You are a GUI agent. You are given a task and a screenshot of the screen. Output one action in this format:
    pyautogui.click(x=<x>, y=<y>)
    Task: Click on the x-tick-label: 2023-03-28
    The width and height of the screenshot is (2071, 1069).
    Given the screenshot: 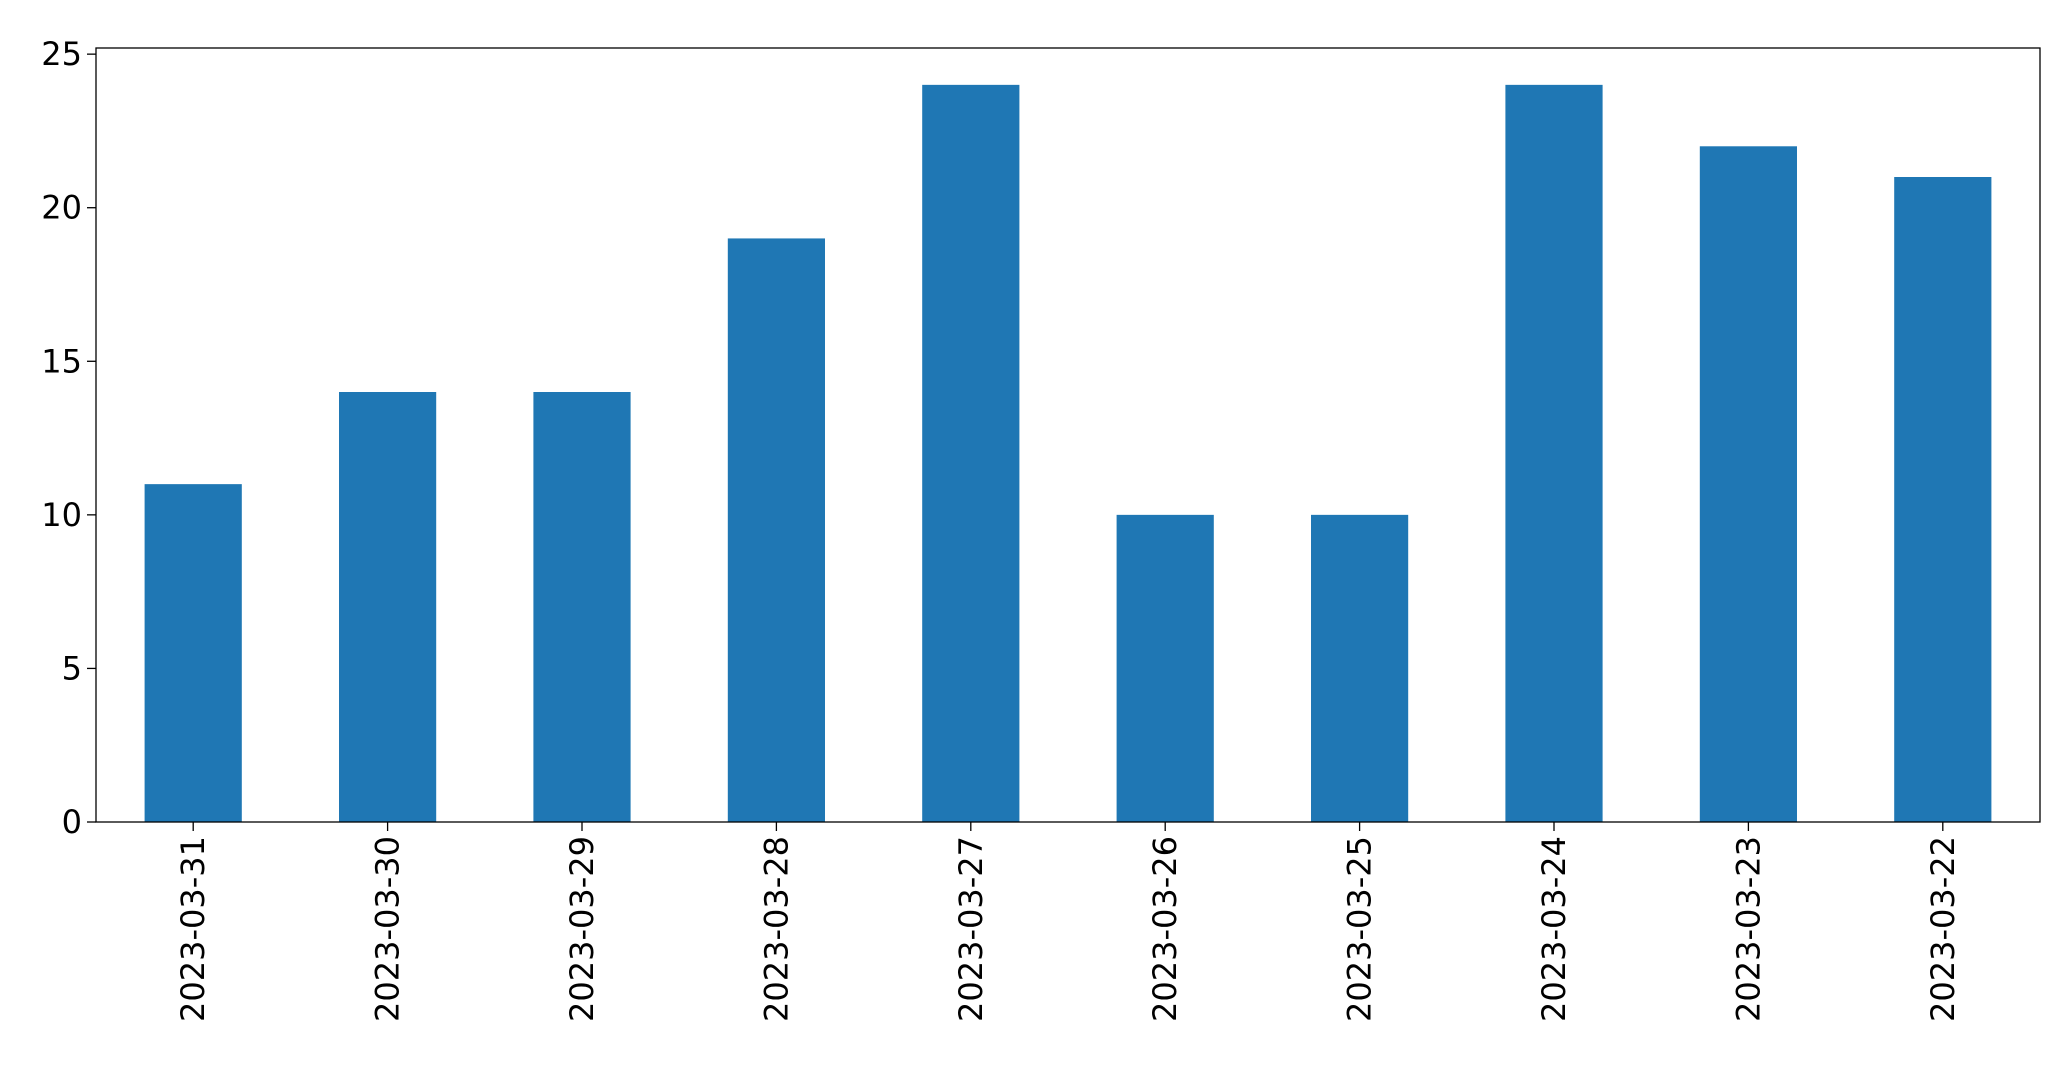 What is the action you would take?
    pyautogui.click(x=776, y=929)
    